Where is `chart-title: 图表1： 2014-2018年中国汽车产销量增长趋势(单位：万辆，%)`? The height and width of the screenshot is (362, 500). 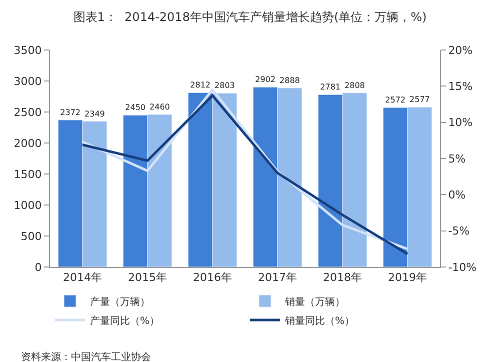
chart-title: 图表1： 2014-2018年中国汽车产销量增长趋势(单位：万辆，%) is located at coordinates (250, 17).